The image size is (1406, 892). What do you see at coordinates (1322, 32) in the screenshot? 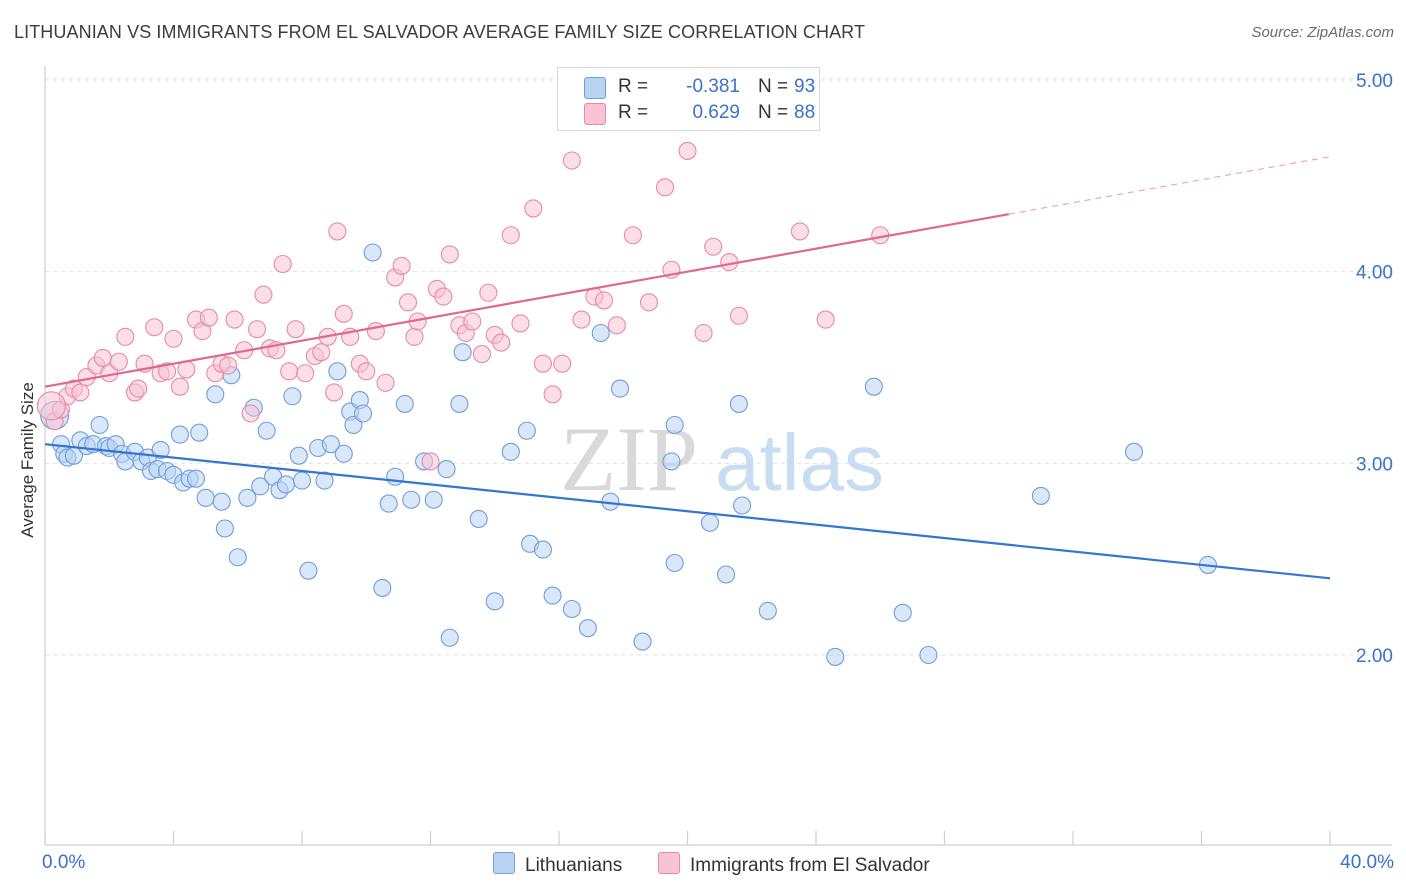
I see `chart-source: Source: ZipAtlas.com` at bounding box center [1322, 32].